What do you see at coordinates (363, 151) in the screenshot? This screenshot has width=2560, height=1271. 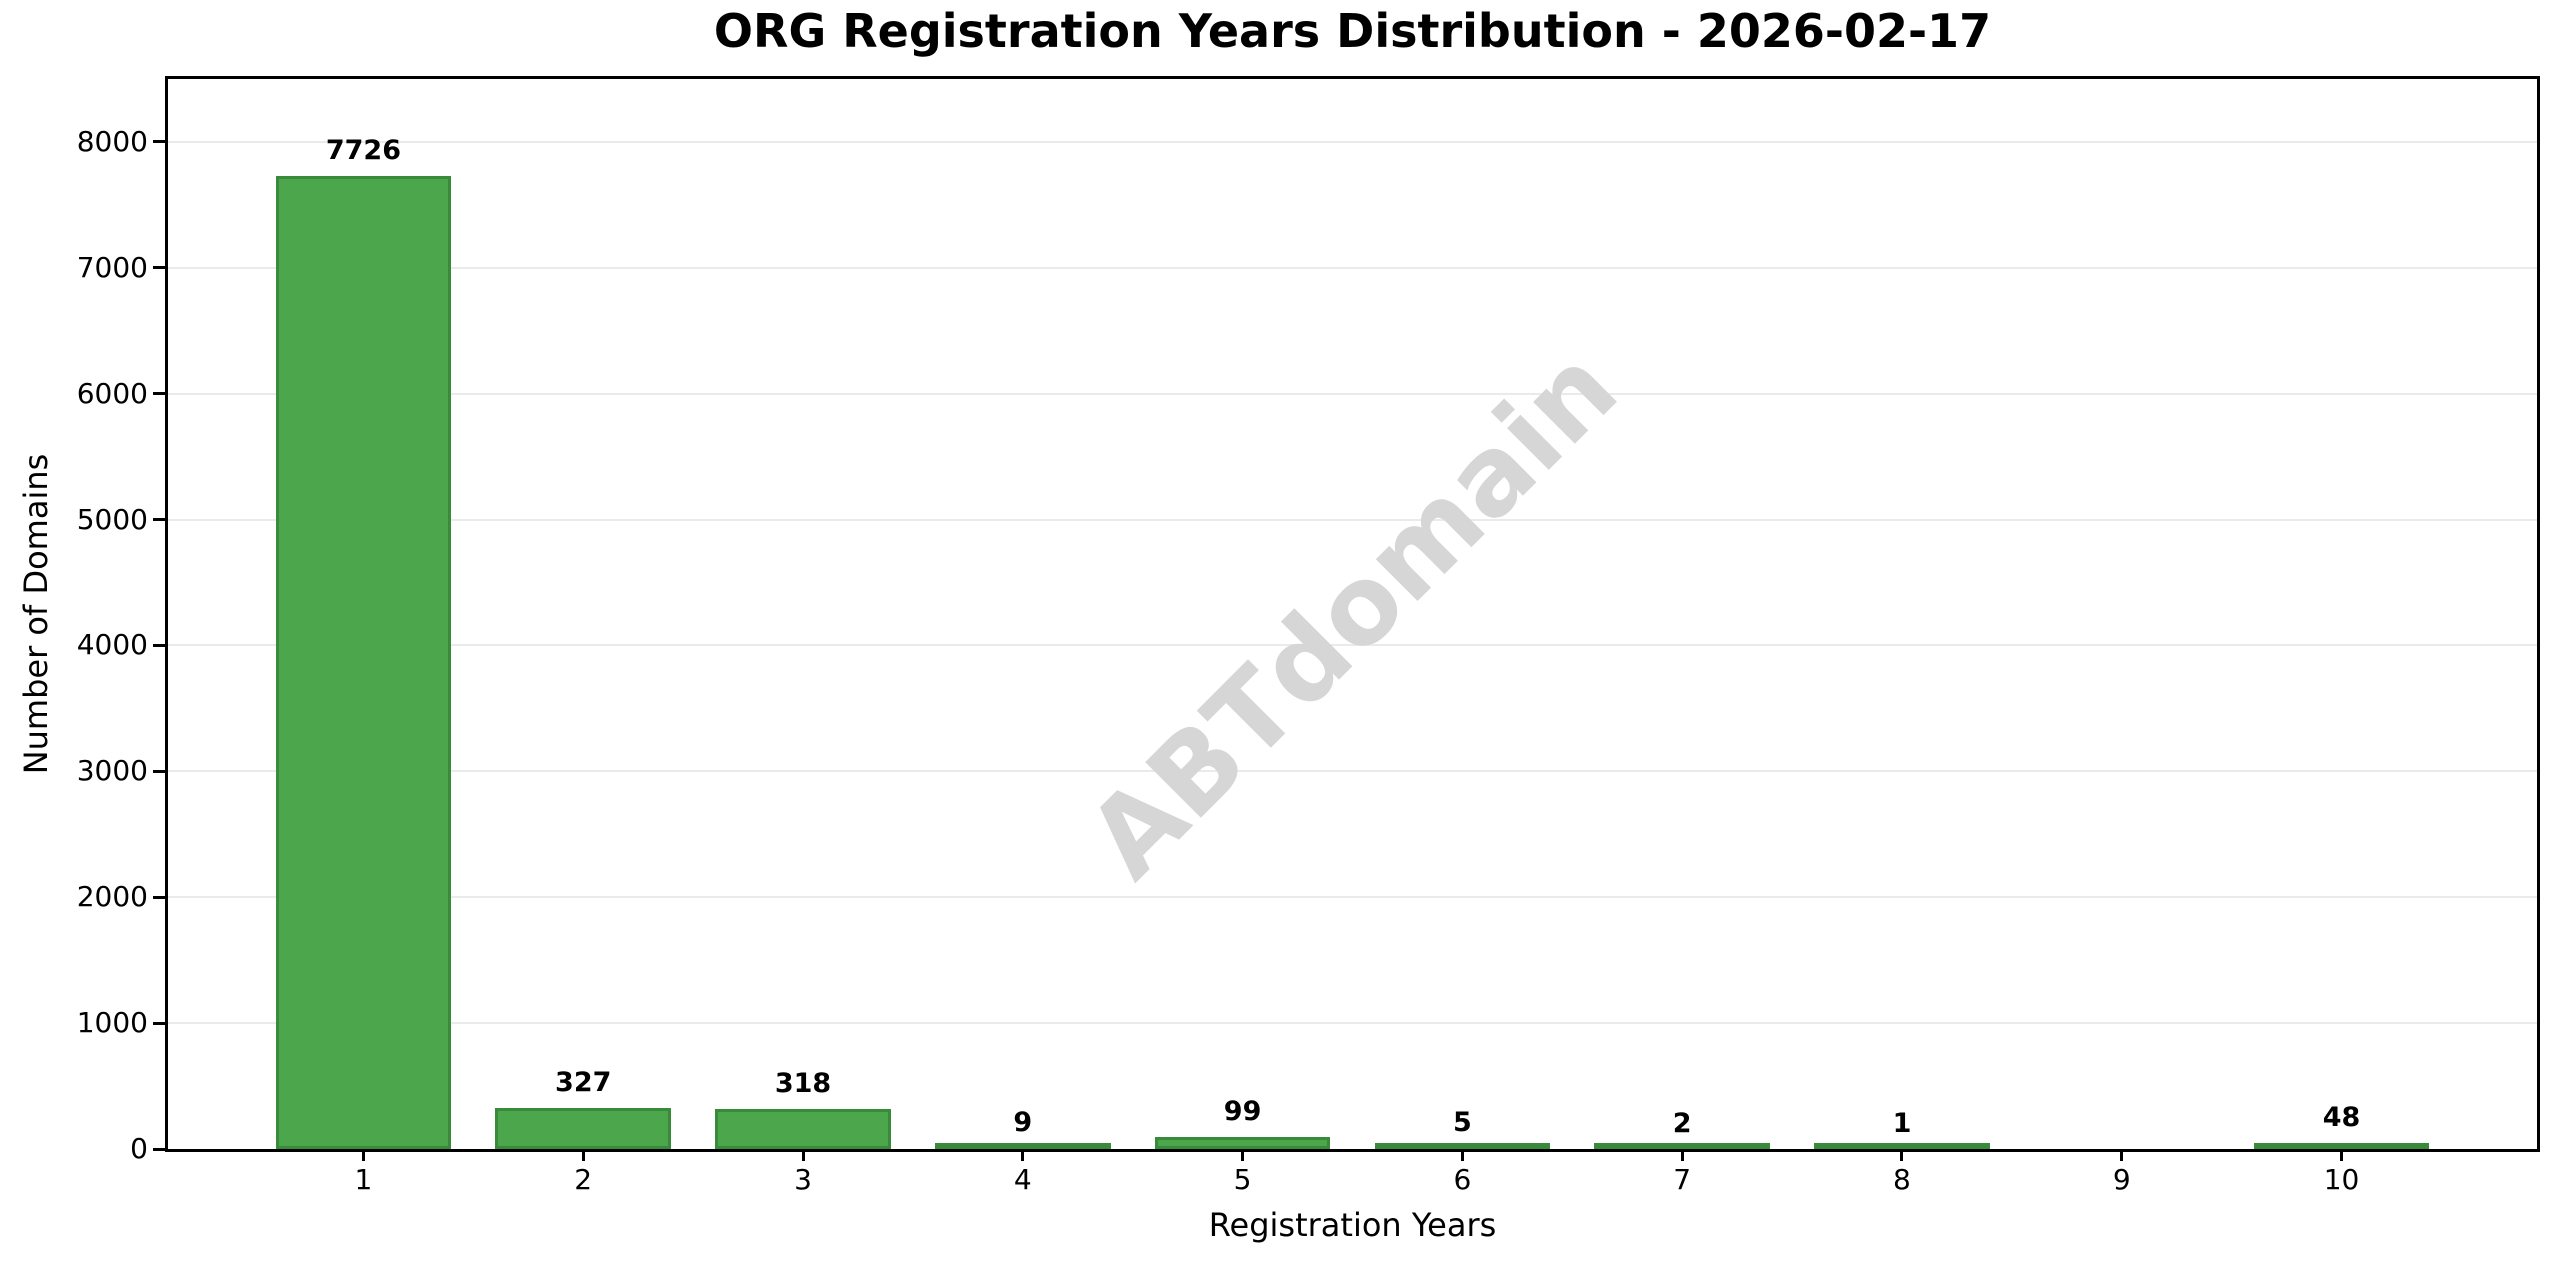 I see `bar-value-label: 7726` at bounding box center [363, 151].